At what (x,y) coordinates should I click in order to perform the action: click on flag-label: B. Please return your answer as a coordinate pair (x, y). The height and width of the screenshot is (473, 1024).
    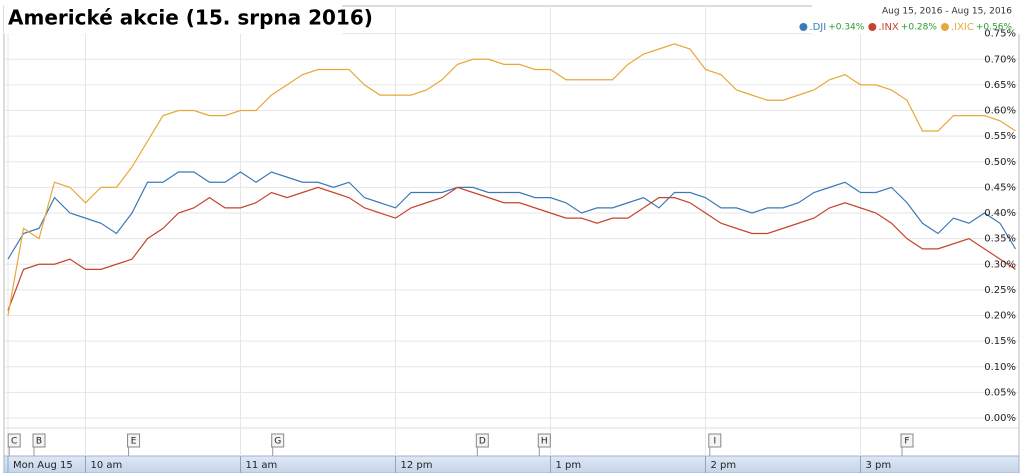
    Looking at the image, I should click on (39, 442).